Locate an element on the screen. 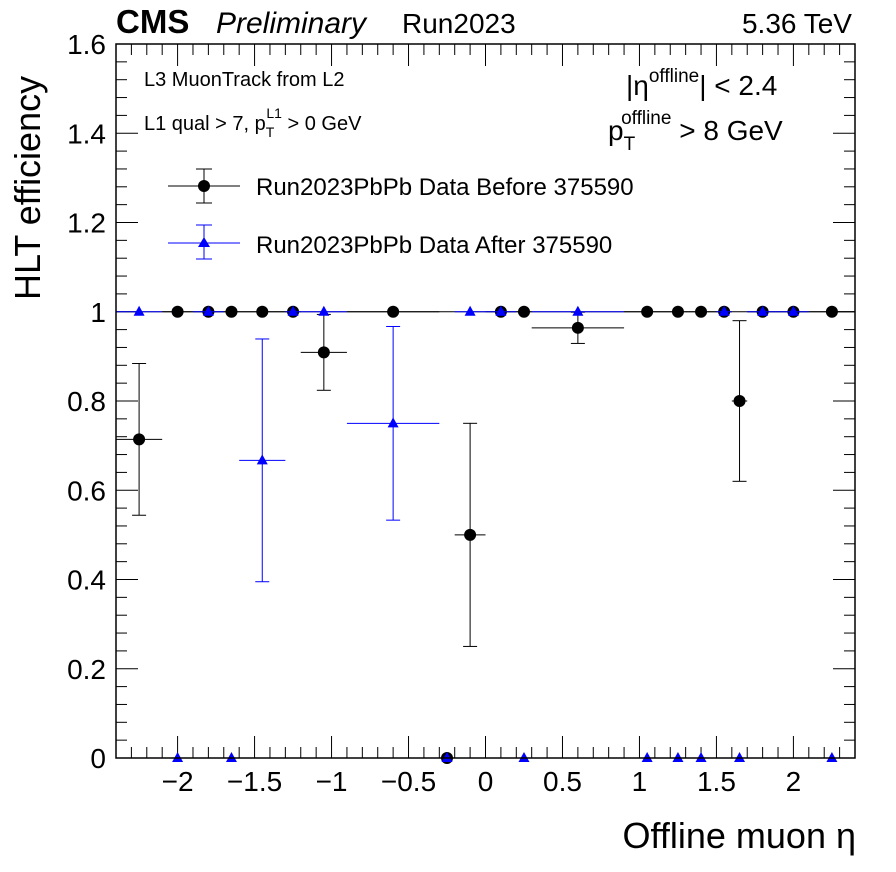 The height and width of the screenshot is (872, 896). x-tick-label: 2 is located at coordinates (794, 781).